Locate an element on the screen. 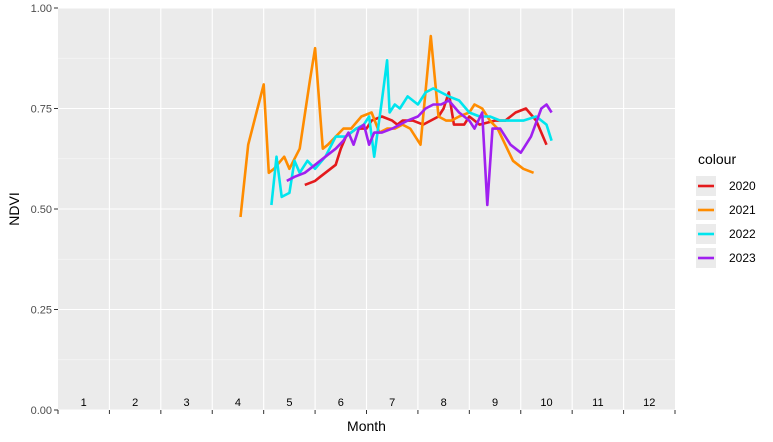  legend-label-2021: 2021 is located at coordinates (742, 210).